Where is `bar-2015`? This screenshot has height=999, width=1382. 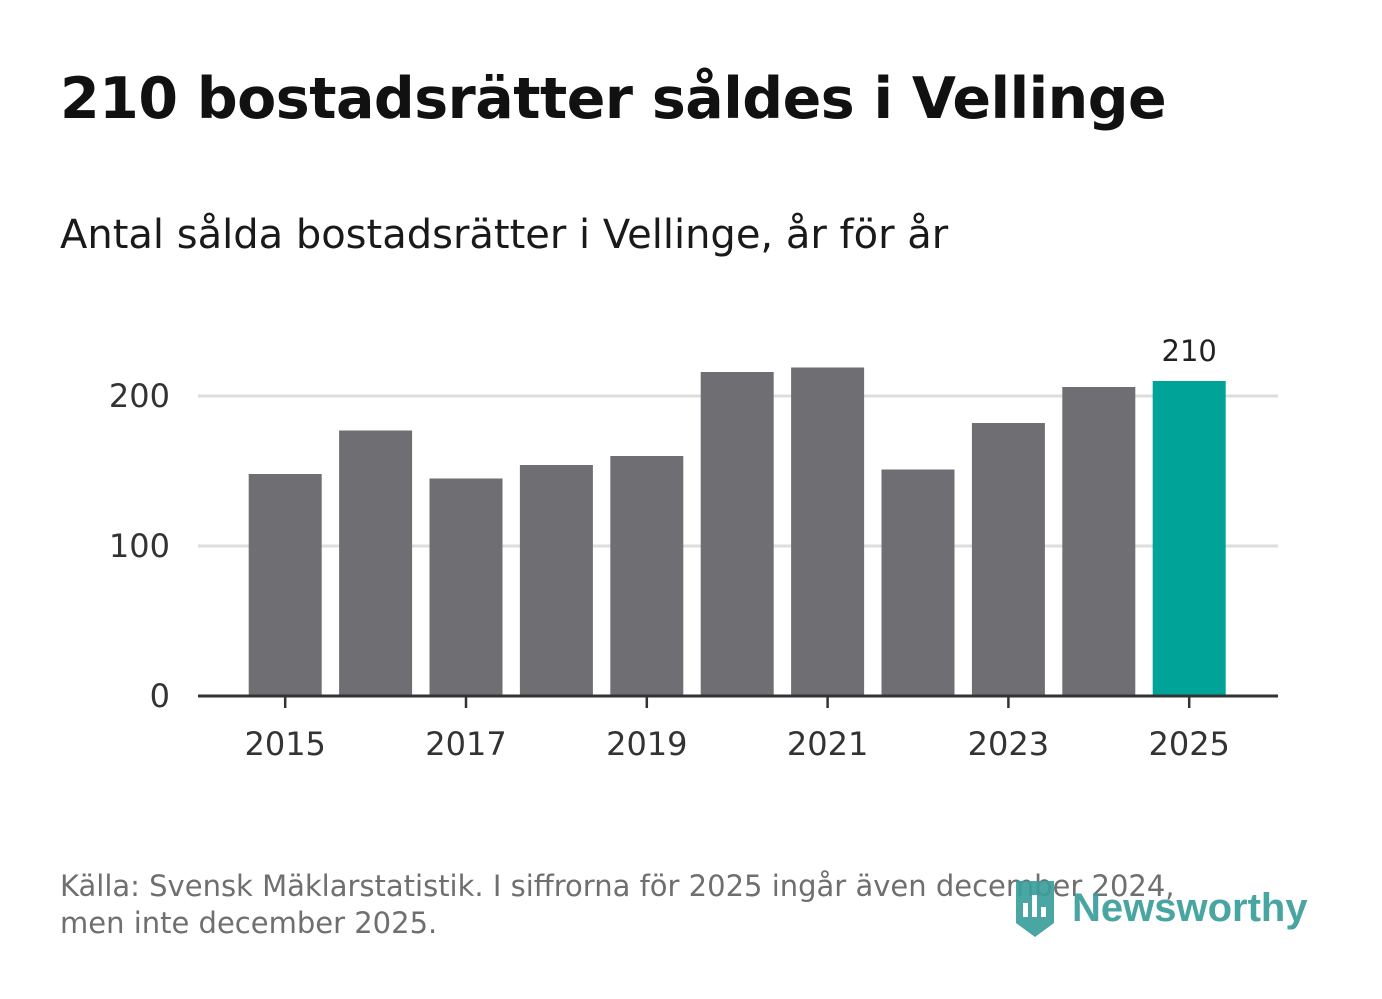 bar-2015 is located at coordinates (285, 585).